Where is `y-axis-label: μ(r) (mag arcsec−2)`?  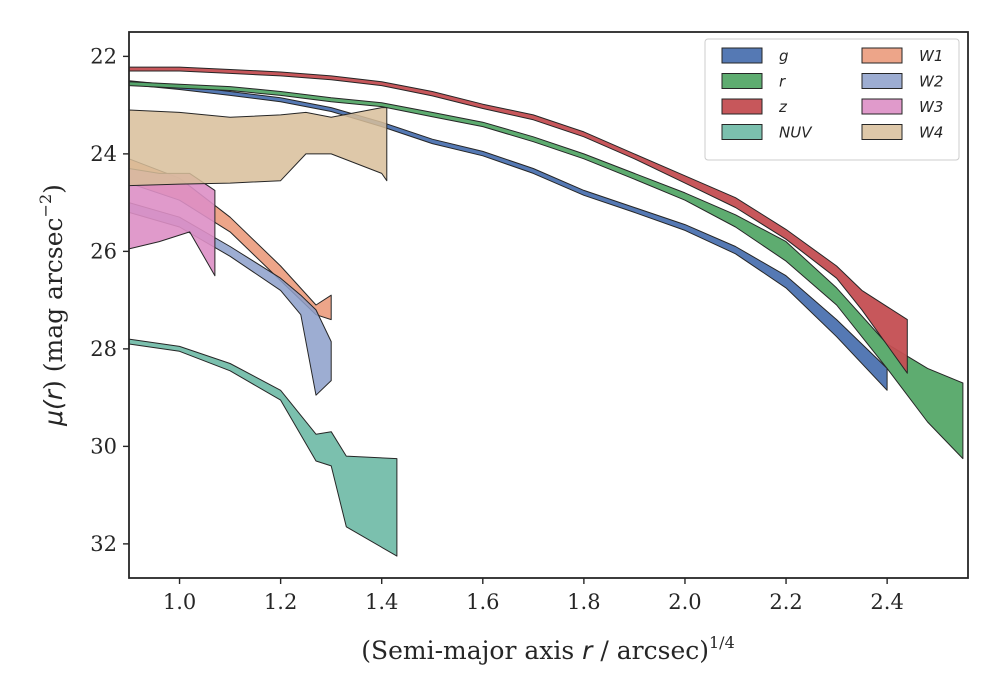
y-axis-label: μ(r) (mag arcsec−2) is located at coordinates (52, 305).